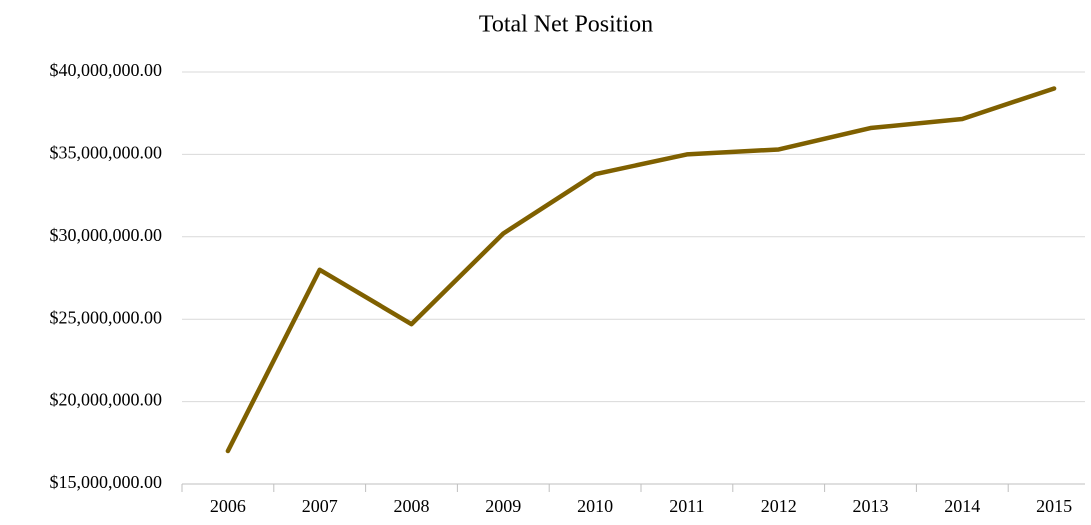 The width and height of the screenshot is (1091, 525). I want to click on chart-title: Total Net Position, so click(566, 25).